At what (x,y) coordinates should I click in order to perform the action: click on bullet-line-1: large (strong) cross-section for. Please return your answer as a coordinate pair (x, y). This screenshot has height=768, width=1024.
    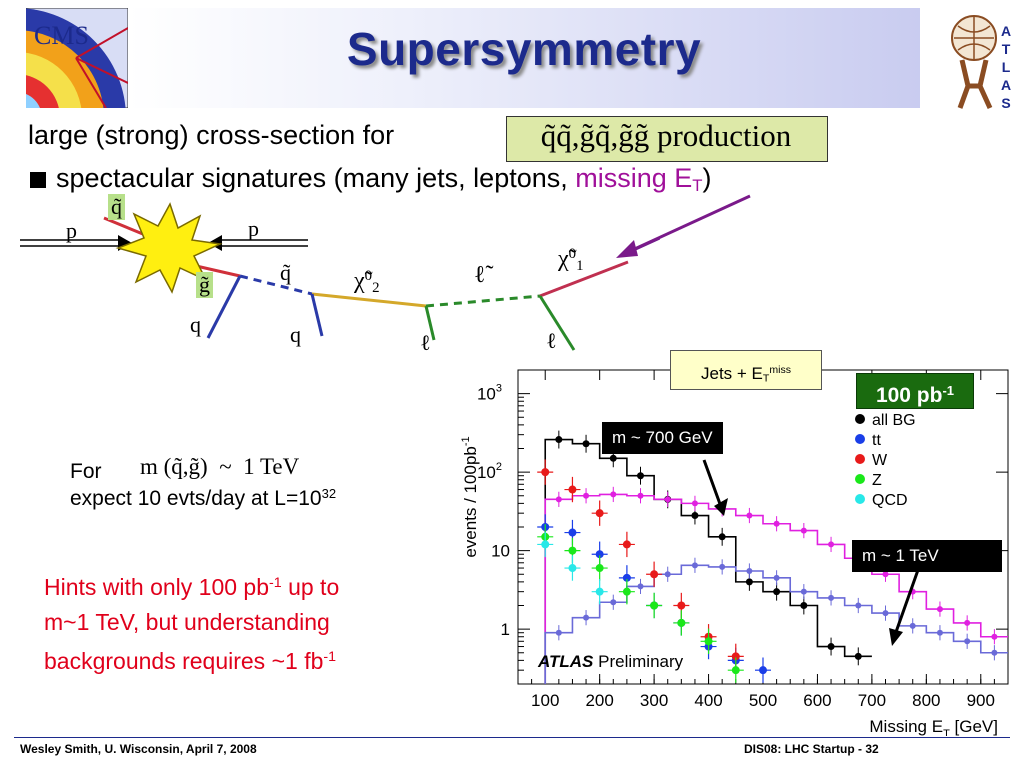
    Looking at the image, I should click on (211, 135).